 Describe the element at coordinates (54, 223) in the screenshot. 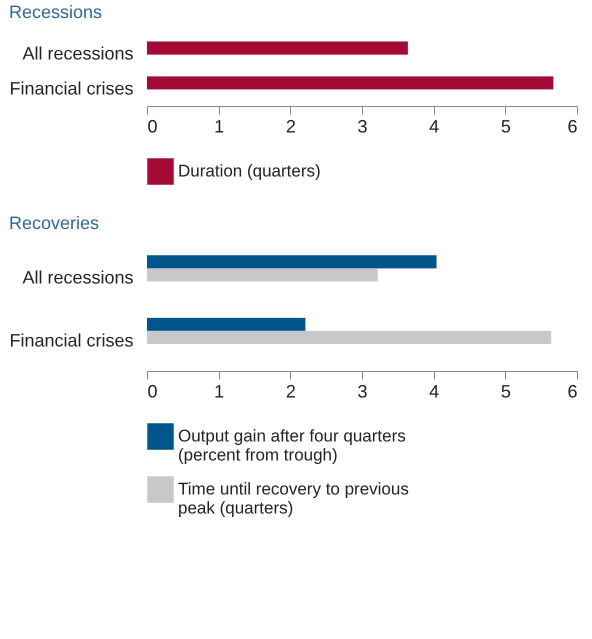

I see `chart-title: Recoveries` at that location.